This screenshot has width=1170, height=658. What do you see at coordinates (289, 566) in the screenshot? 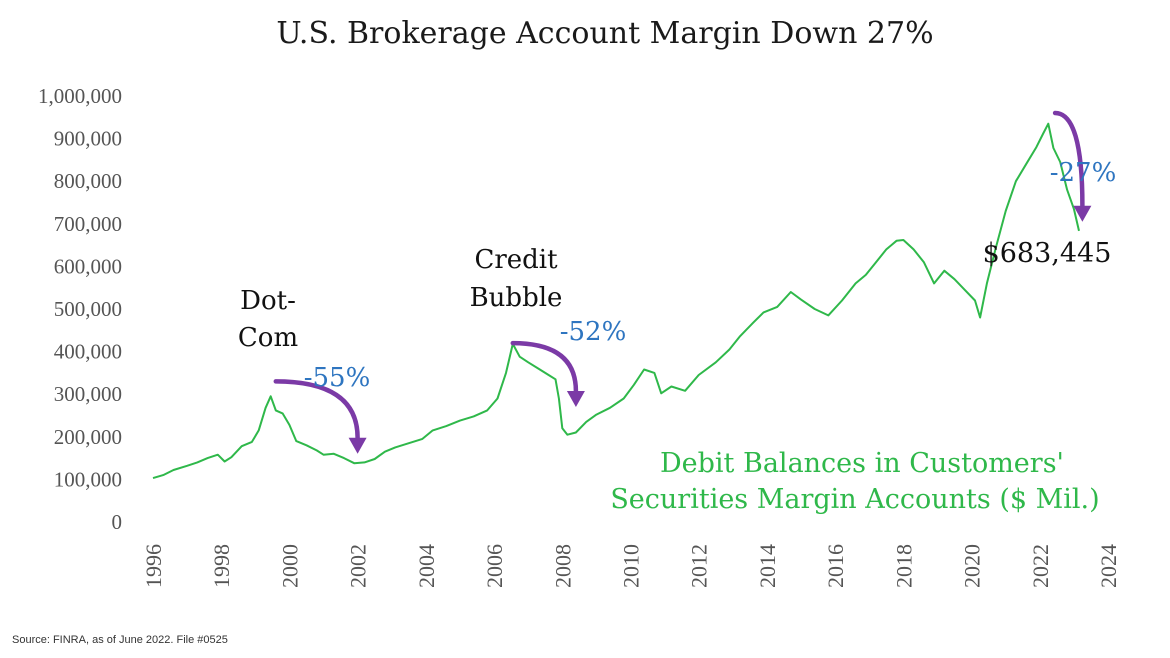
I see `x-tick-label: 2000` at bounding box center [289, 566].